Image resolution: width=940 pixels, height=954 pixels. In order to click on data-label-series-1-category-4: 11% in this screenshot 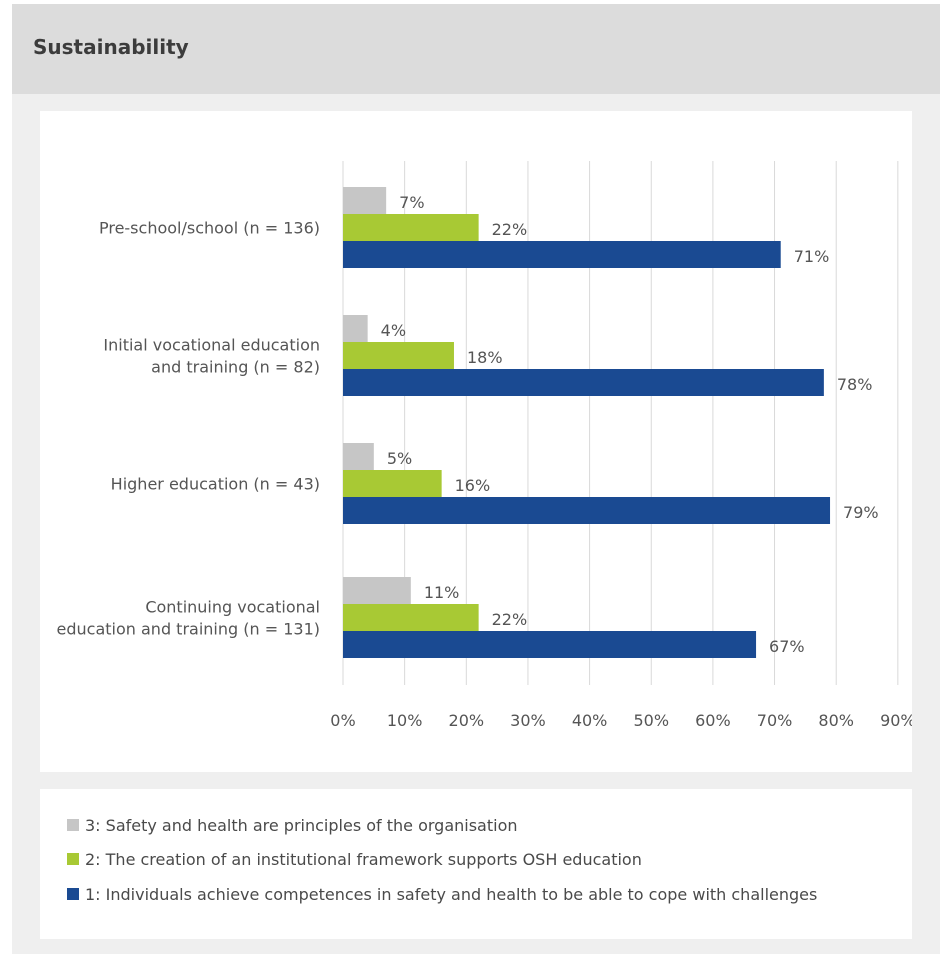, I will do `click(442, 592)`.